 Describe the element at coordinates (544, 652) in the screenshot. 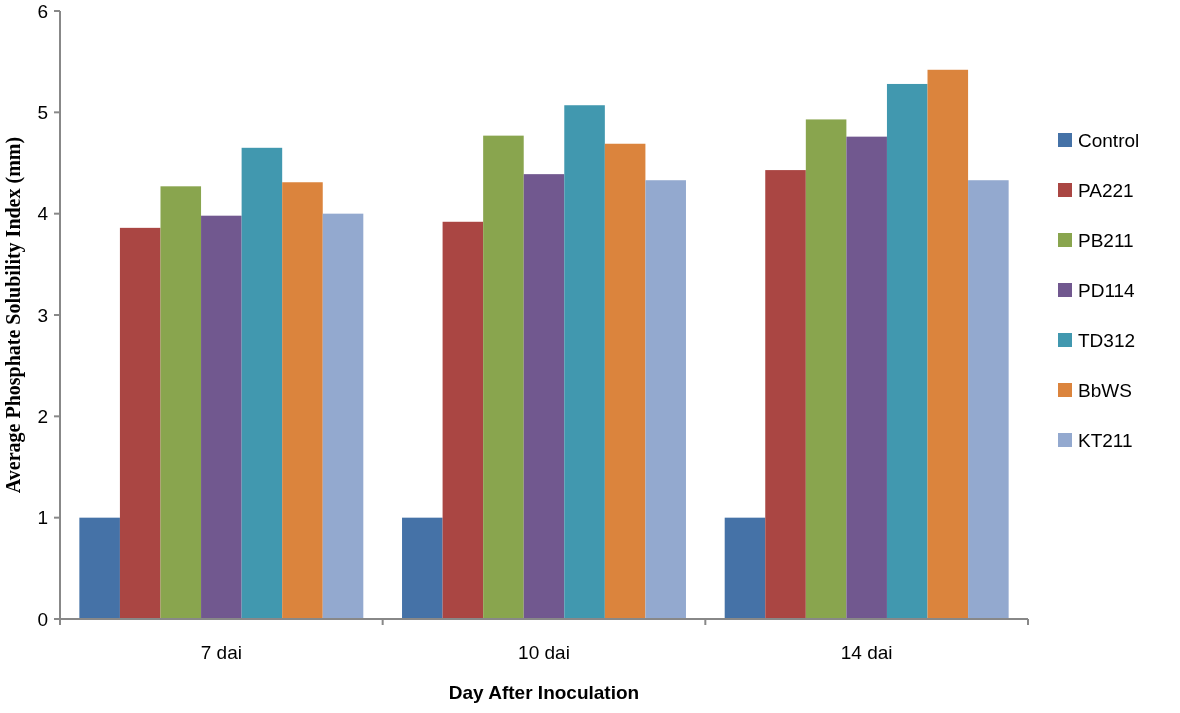

I see `x-tick-label: 10 dai` at that location.